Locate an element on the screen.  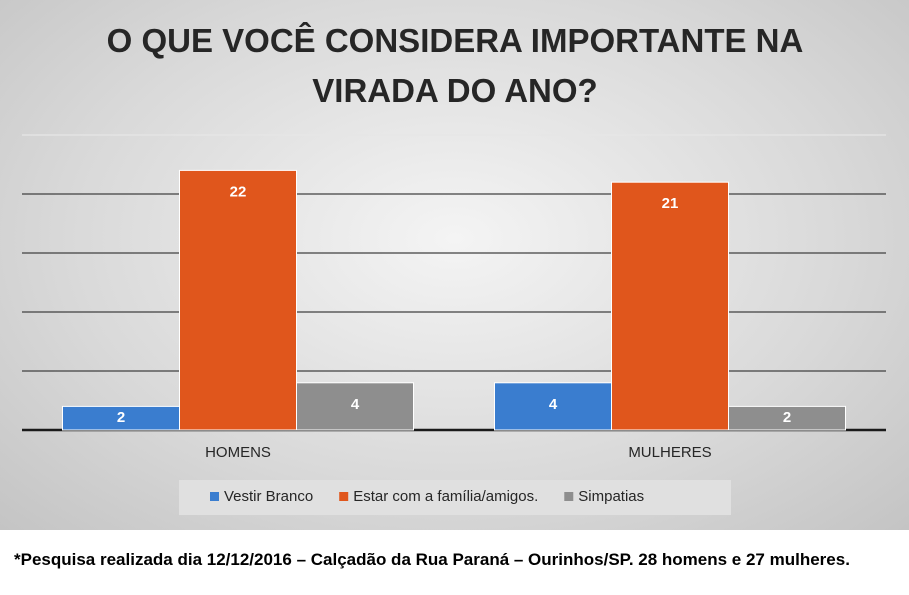
legend-label: Simpatias is located at coordinates (611, 496).